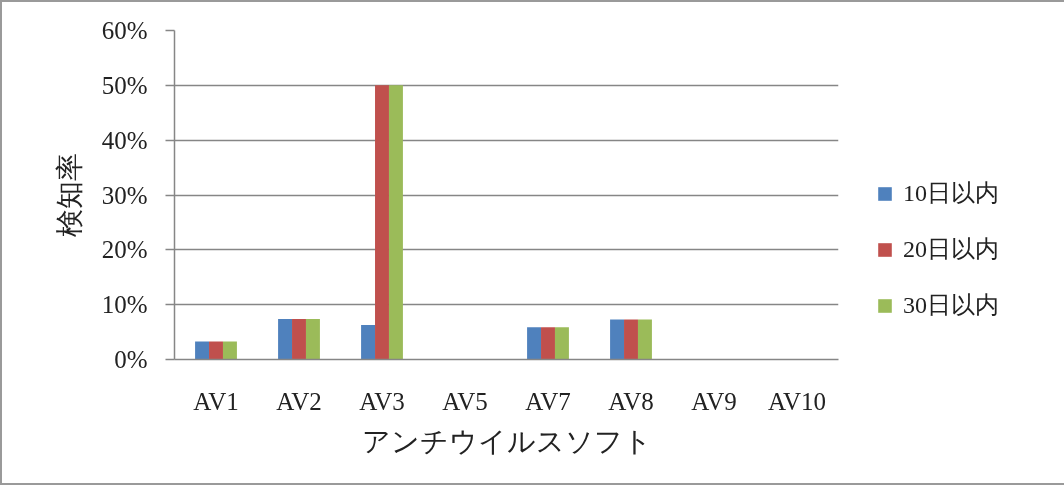  What do you see at coordinates (216, 401) in the screenshot?
I see `x-tick-label: AV1` at bounding box center [216, 401].